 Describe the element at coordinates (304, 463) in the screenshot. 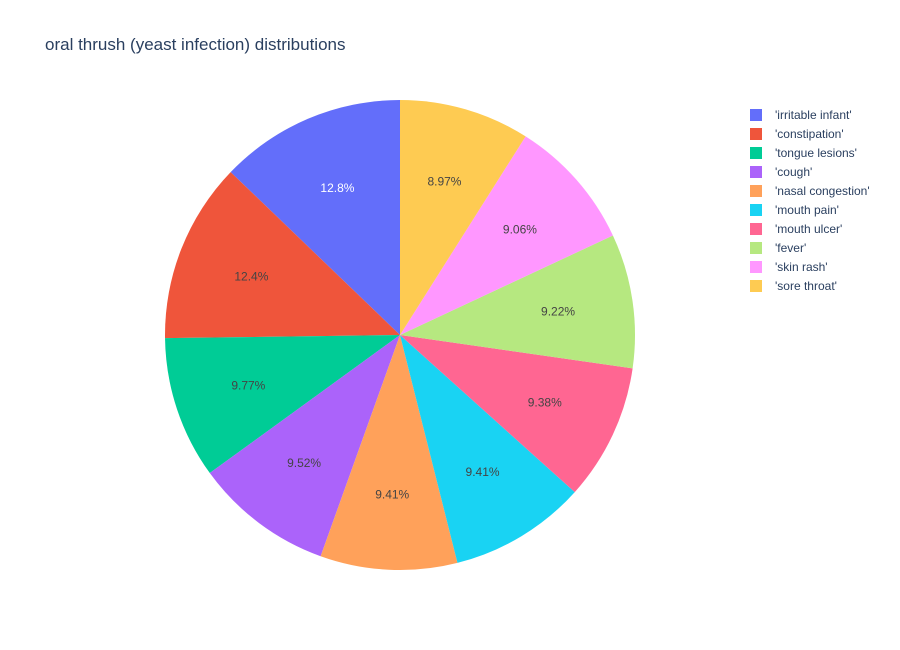

I see `slice-percent-label: 9.52%` at that location.